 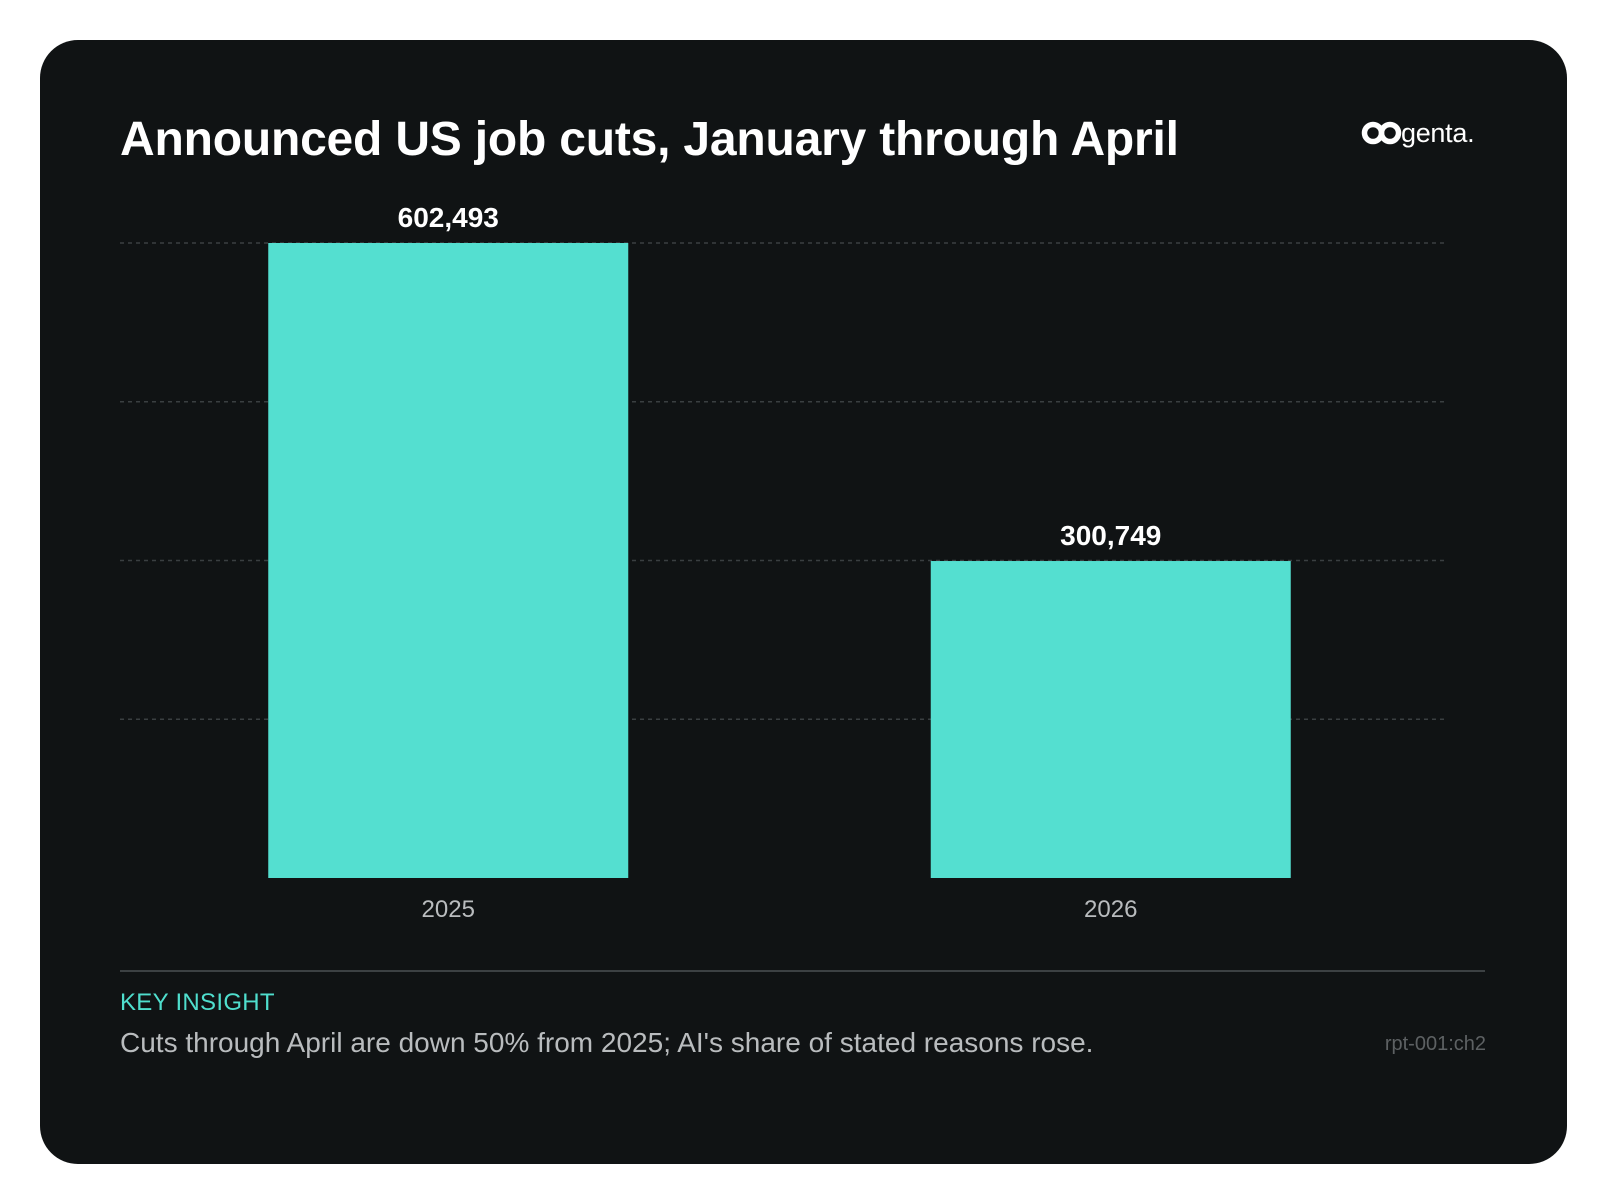 I want to click on data-label-2025: 602,493, so click(x=448, y=217).